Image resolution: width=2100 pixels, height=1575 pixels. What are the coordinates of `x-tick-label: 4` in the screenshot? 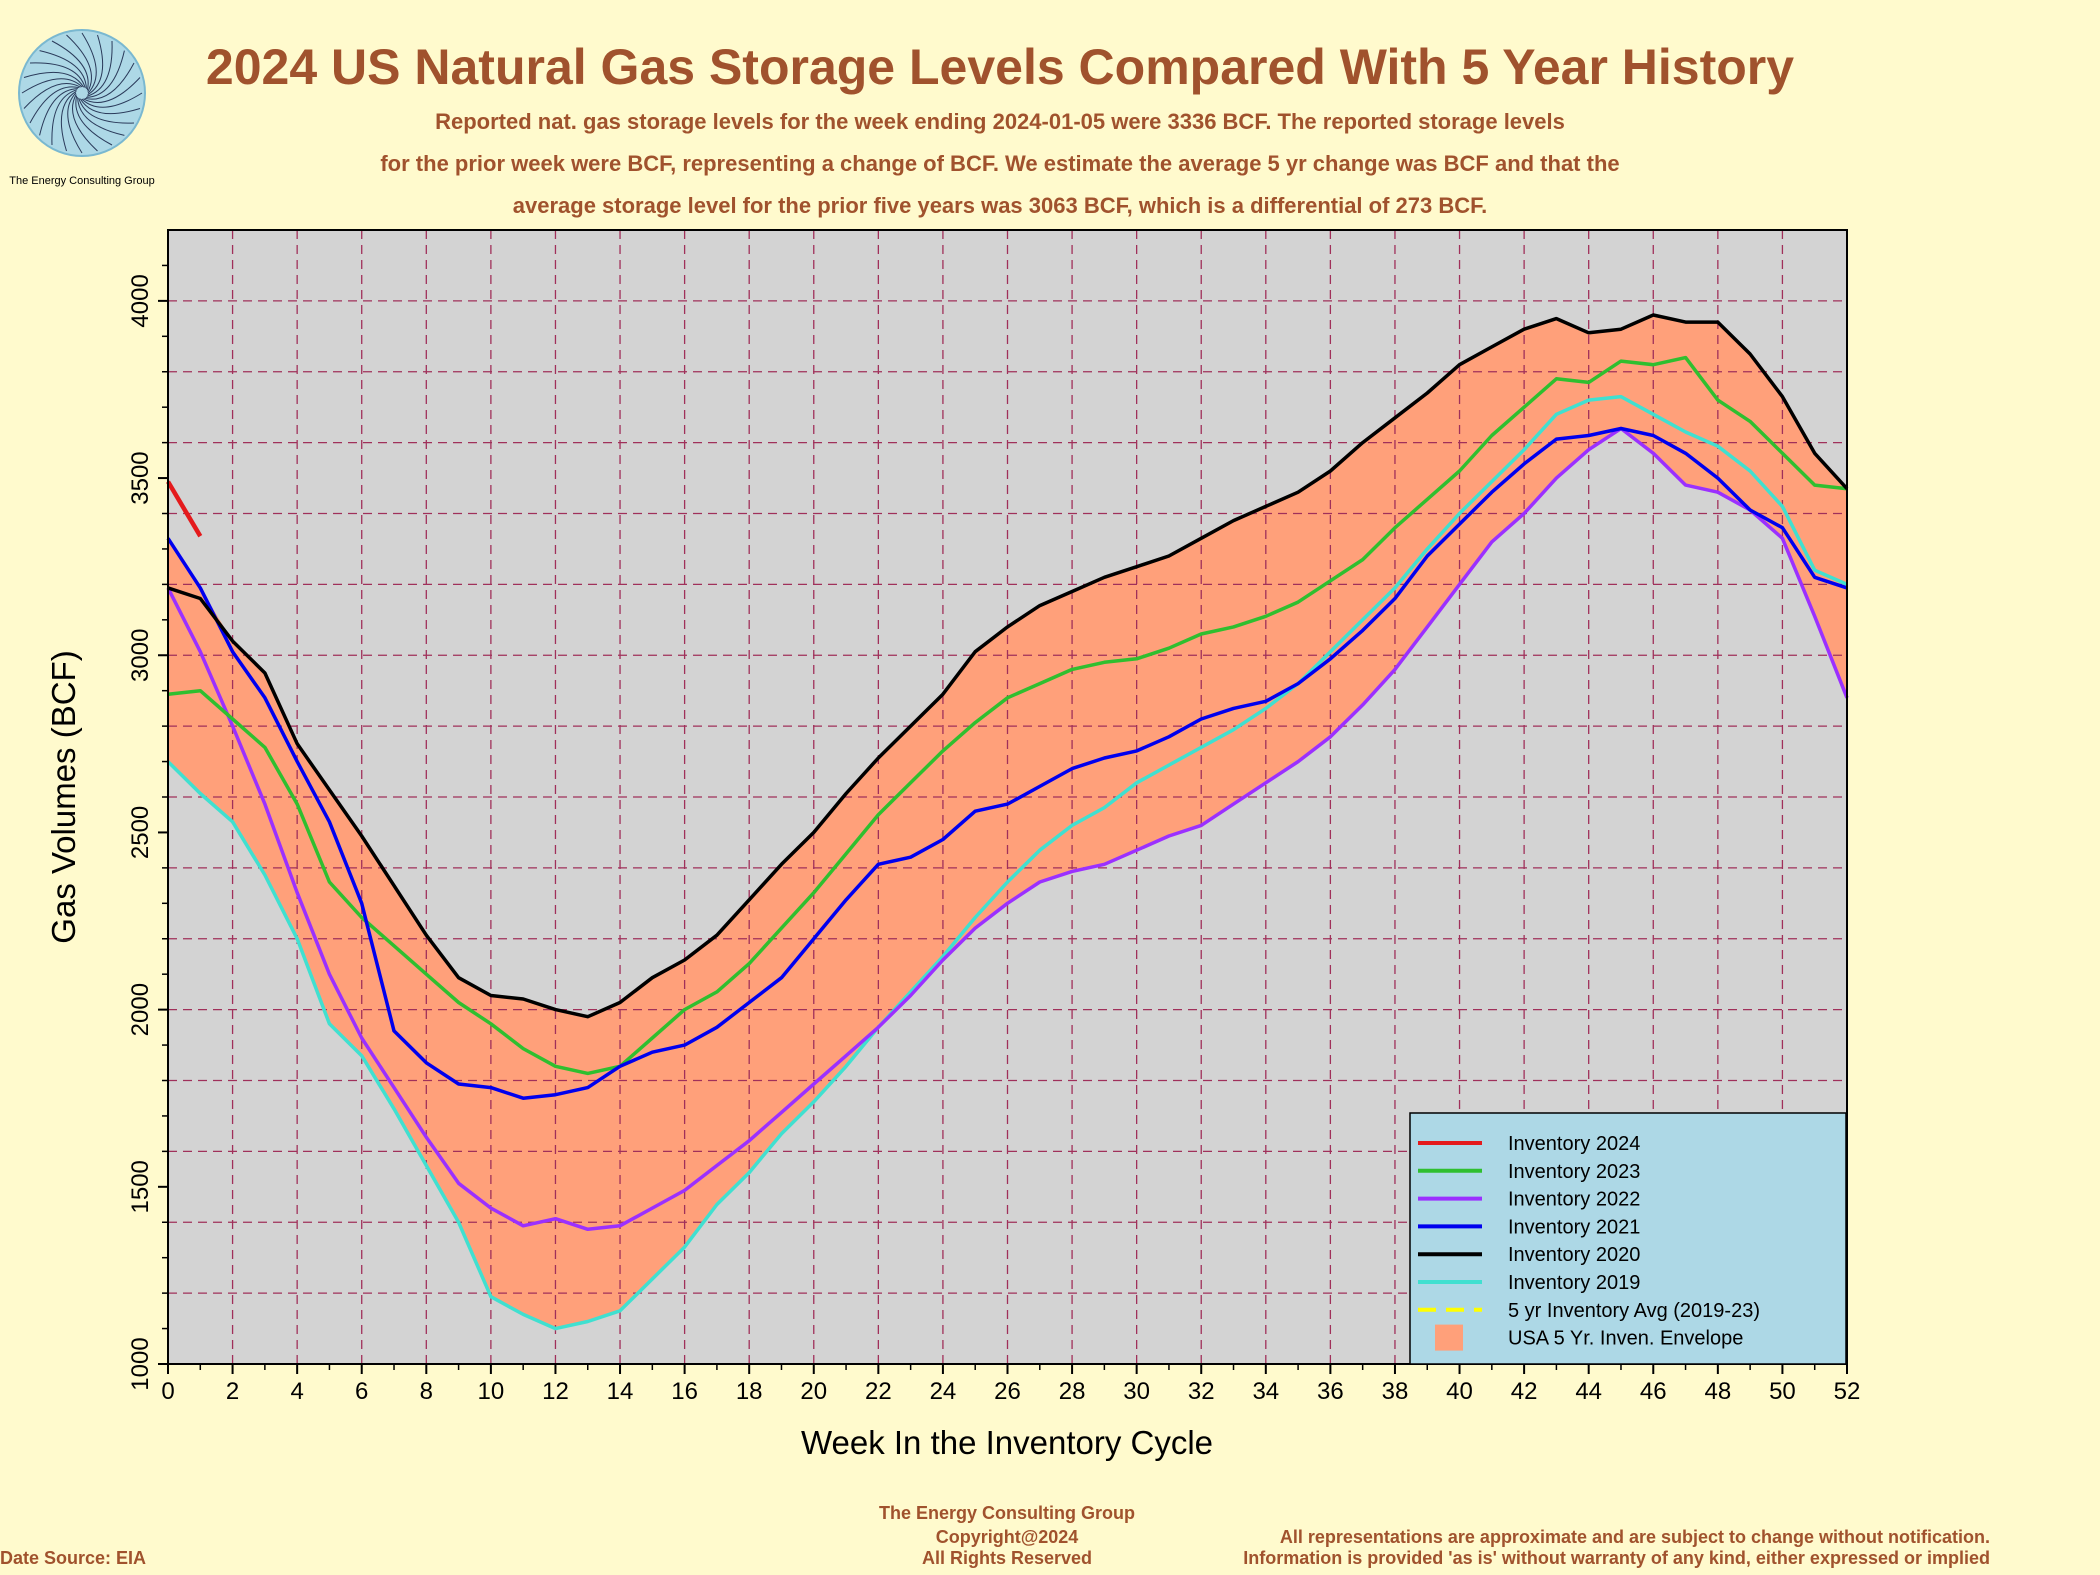 It's located at (296, 1391).